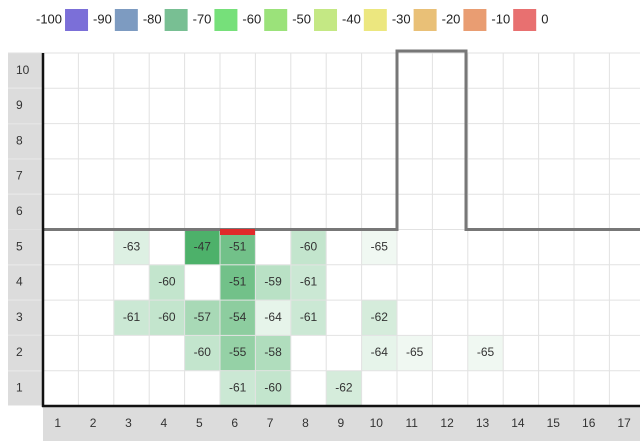  I want to click on row-label: 8, so click(19, 140).